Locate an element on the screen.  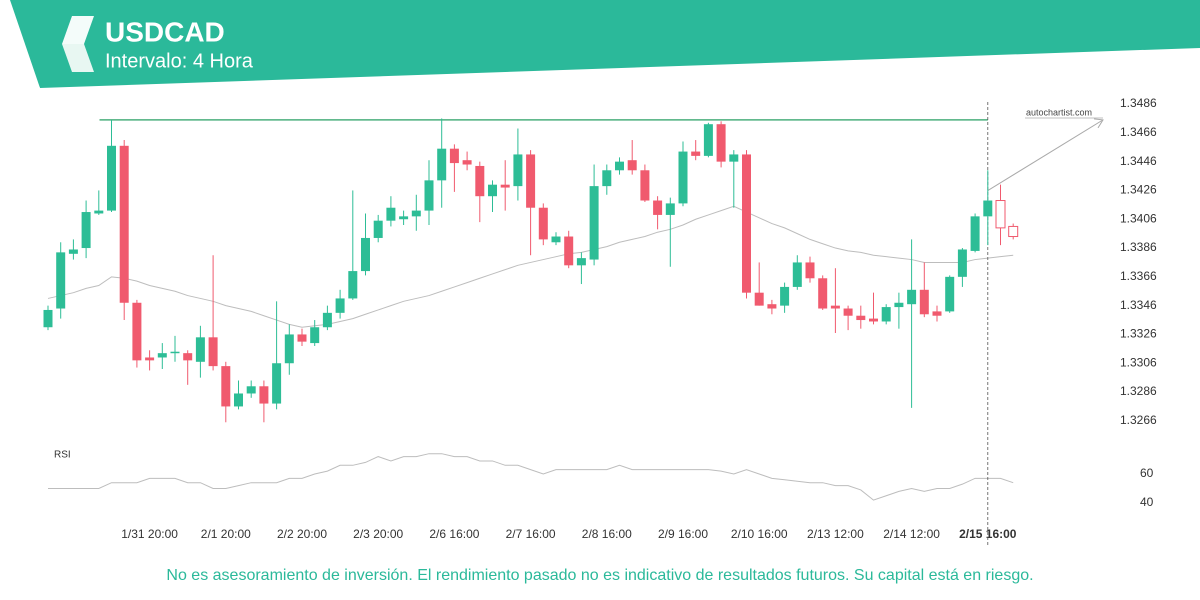
forecast-arrow-head is located at coordinates (1098, 123).